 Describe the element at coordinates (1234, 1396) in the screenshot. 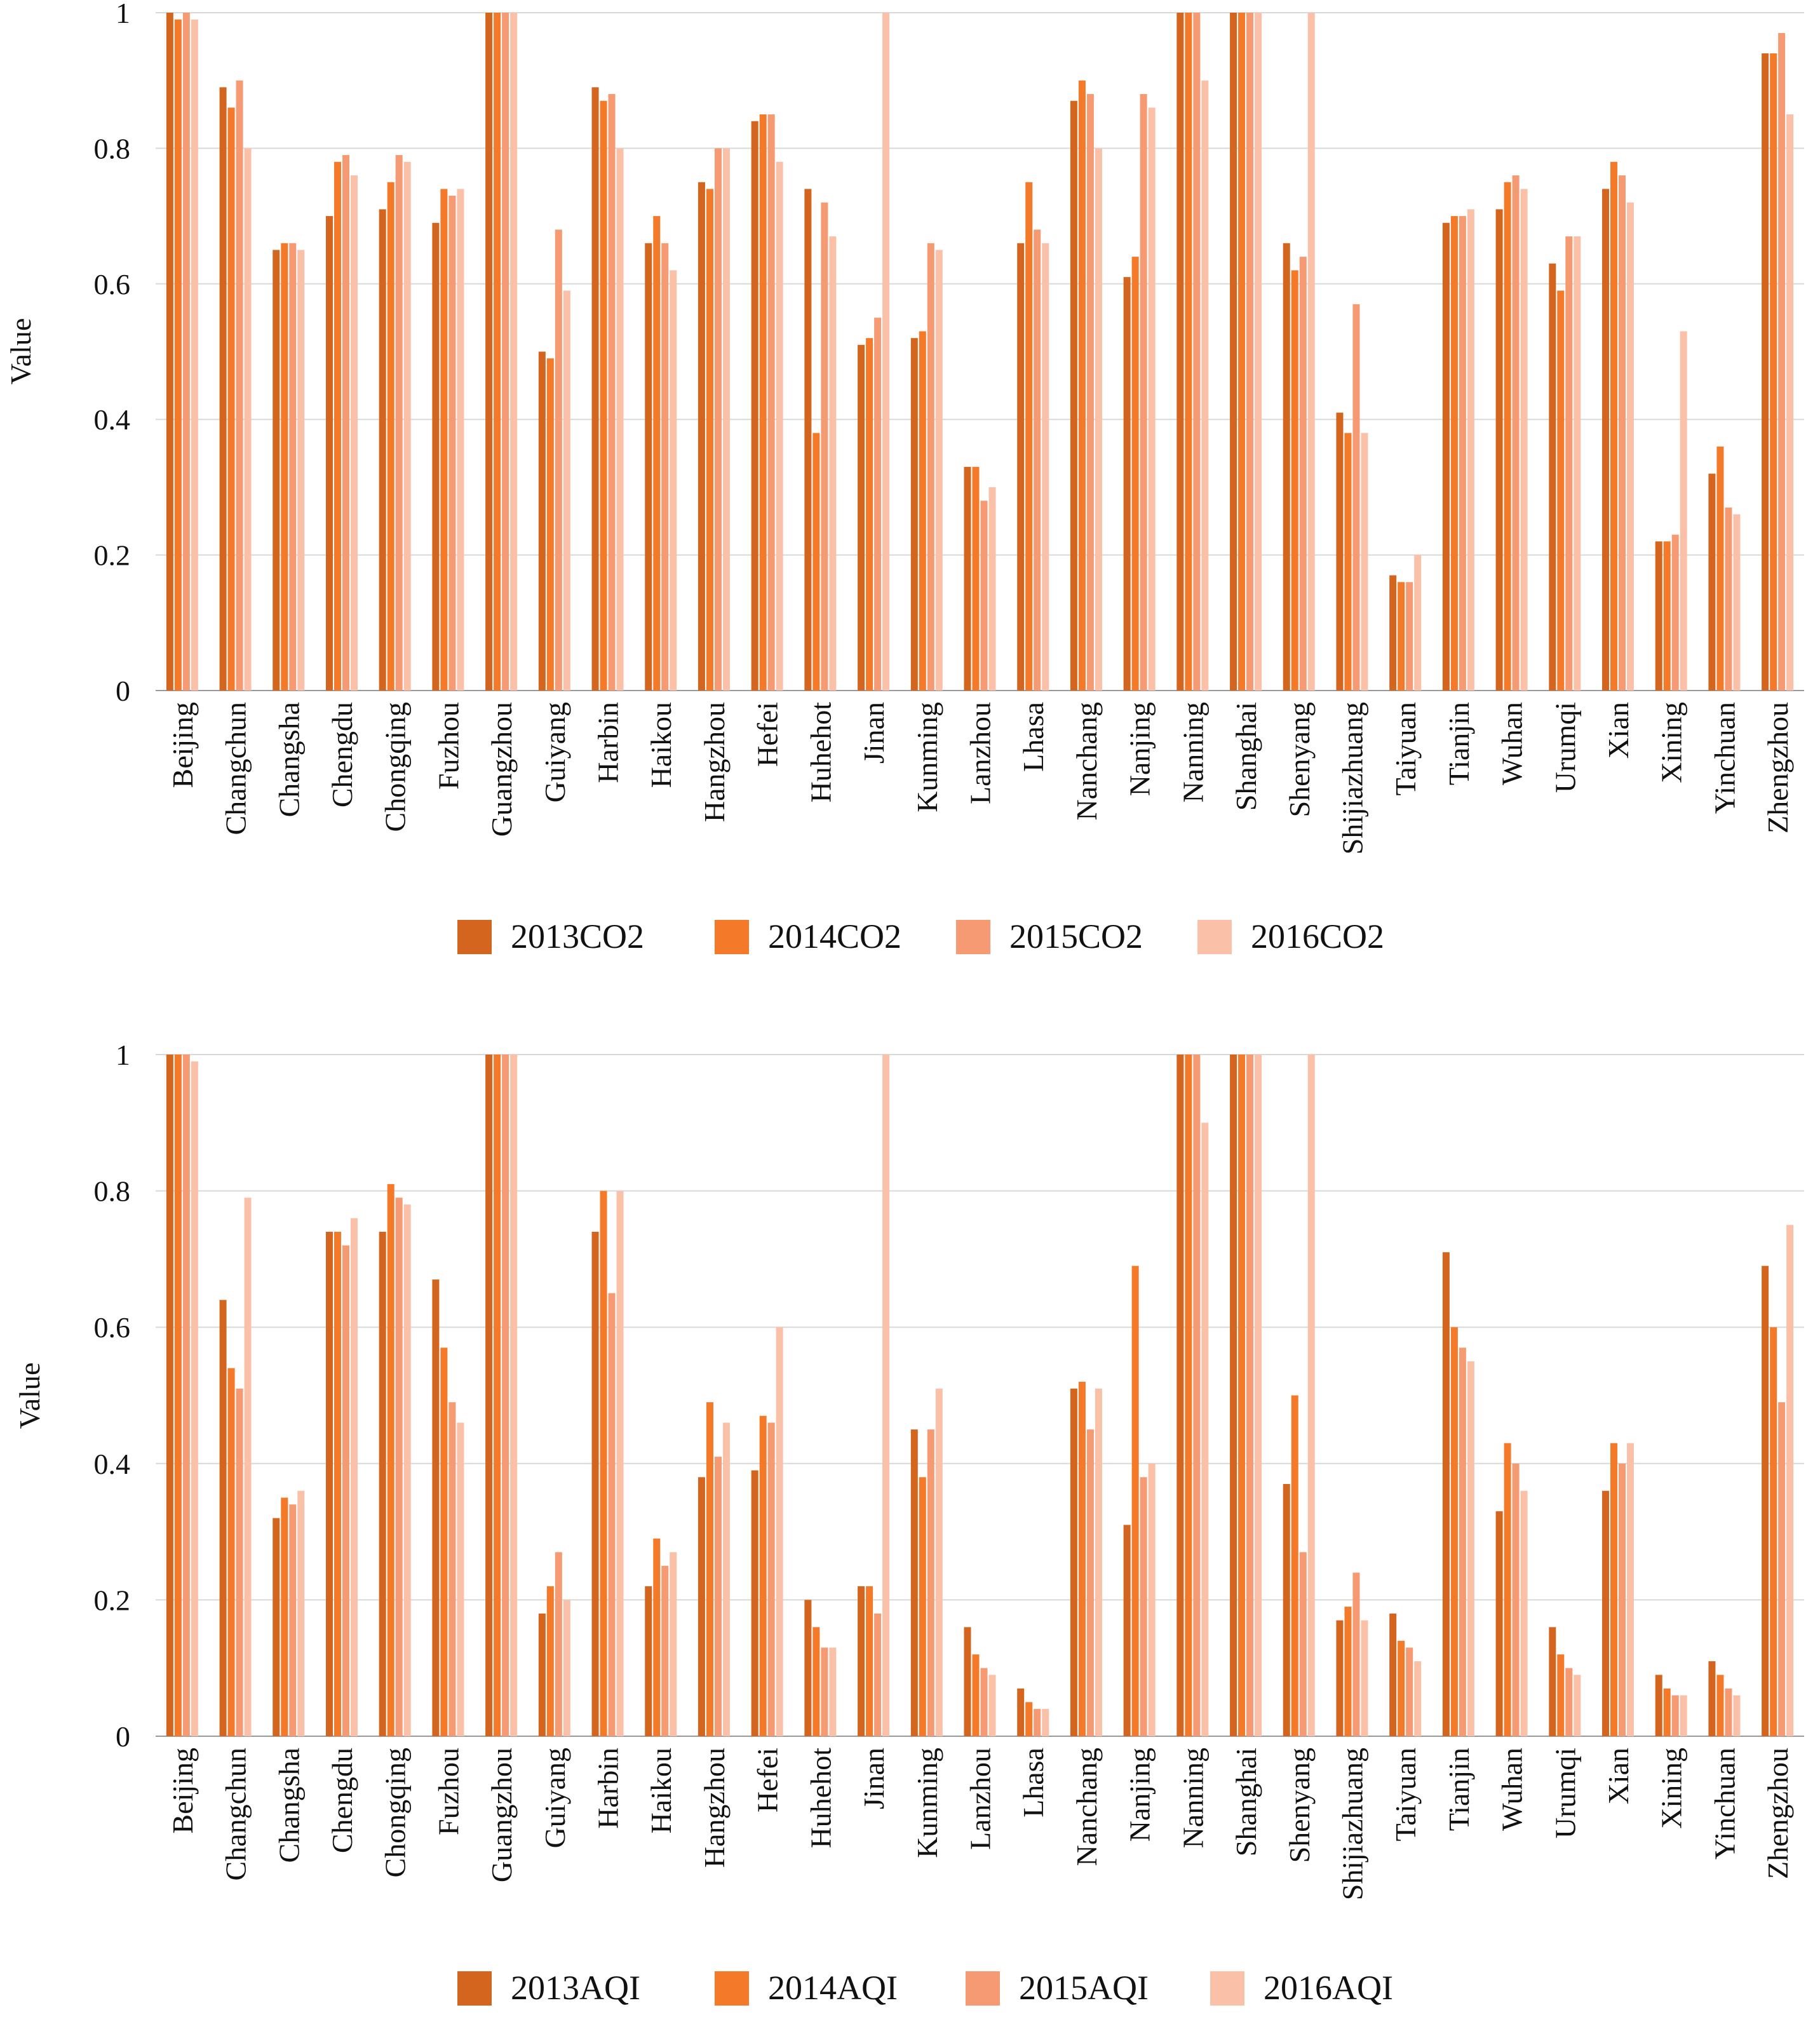

I see `bar-2013aqi-shanghai` at that location.